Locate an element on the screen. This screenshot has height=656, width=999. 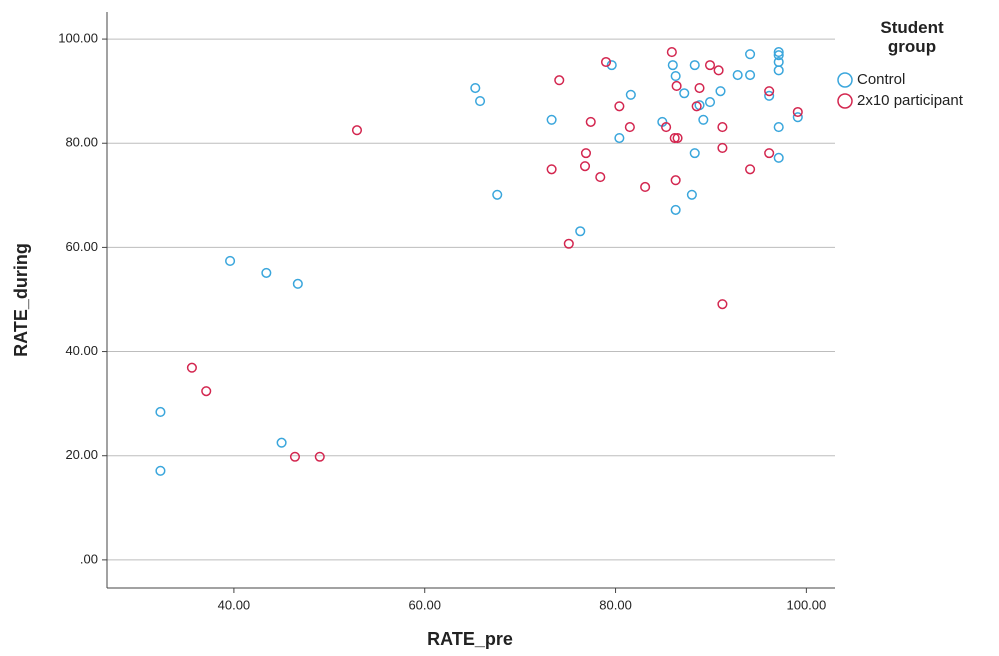
y-tick-label: .00 is located at coordinates (89, 558).